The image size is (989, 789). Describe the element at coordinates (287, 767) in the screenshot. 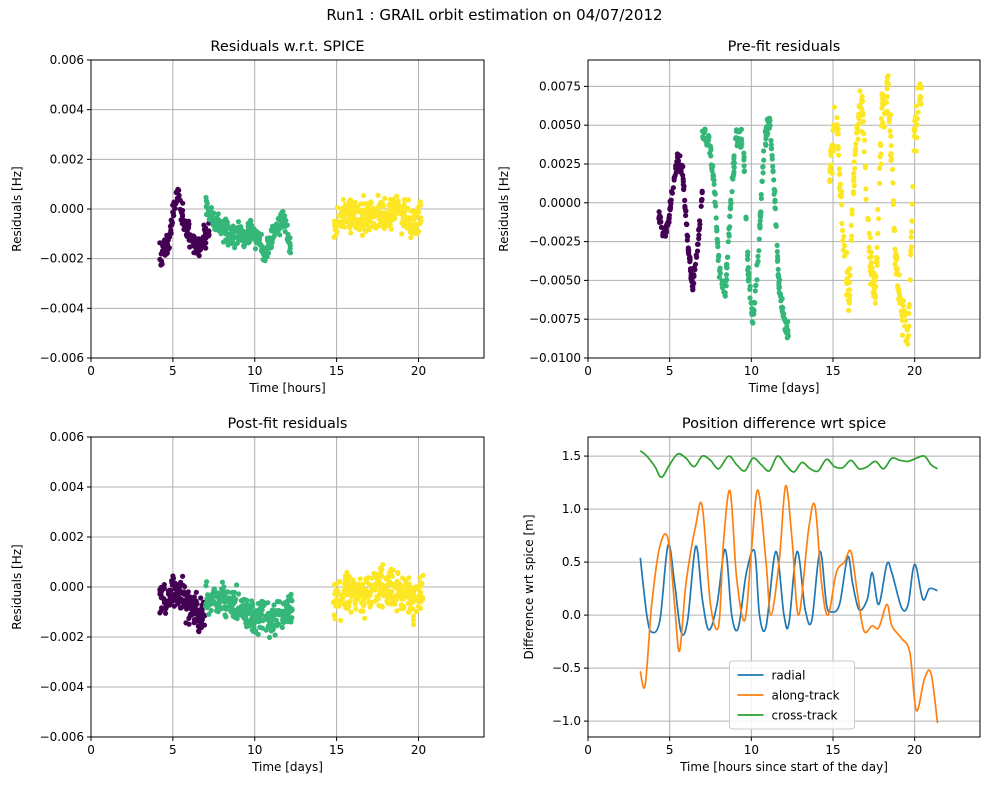

I see `x-axis-label: Time [days]` at that location.